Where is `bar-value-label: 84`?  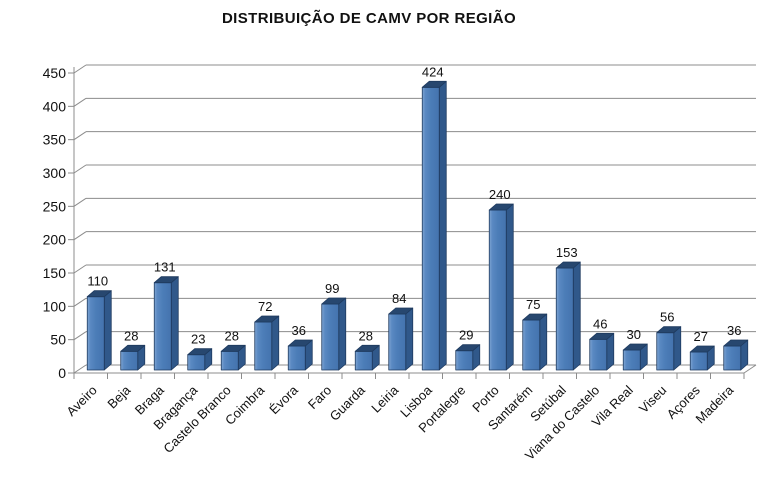 bar-value-label: 84 is located at coordinates (399, 298).